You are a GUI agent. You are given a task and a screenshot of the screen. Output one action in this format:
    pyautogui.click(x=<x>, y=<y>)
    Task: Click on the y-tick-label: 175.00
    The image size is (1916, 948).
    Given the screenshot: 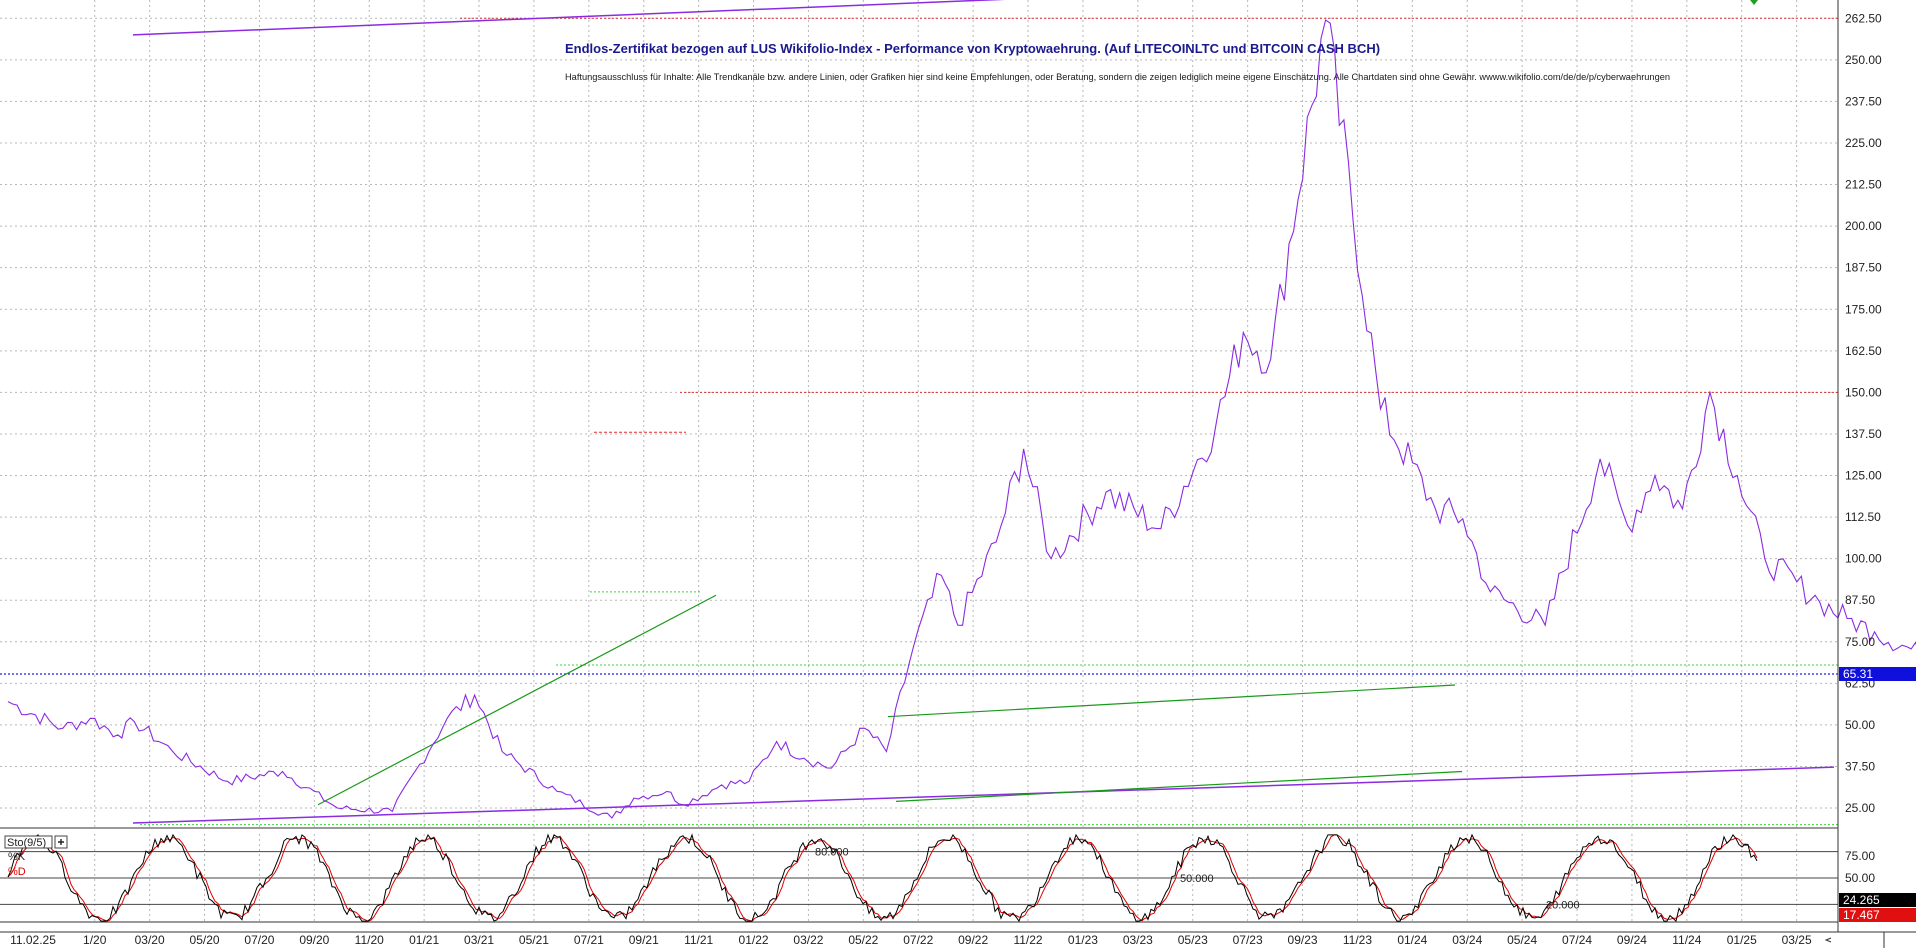 What is the action you would take?
    pyautogui.click(x=1863, y=309)
    